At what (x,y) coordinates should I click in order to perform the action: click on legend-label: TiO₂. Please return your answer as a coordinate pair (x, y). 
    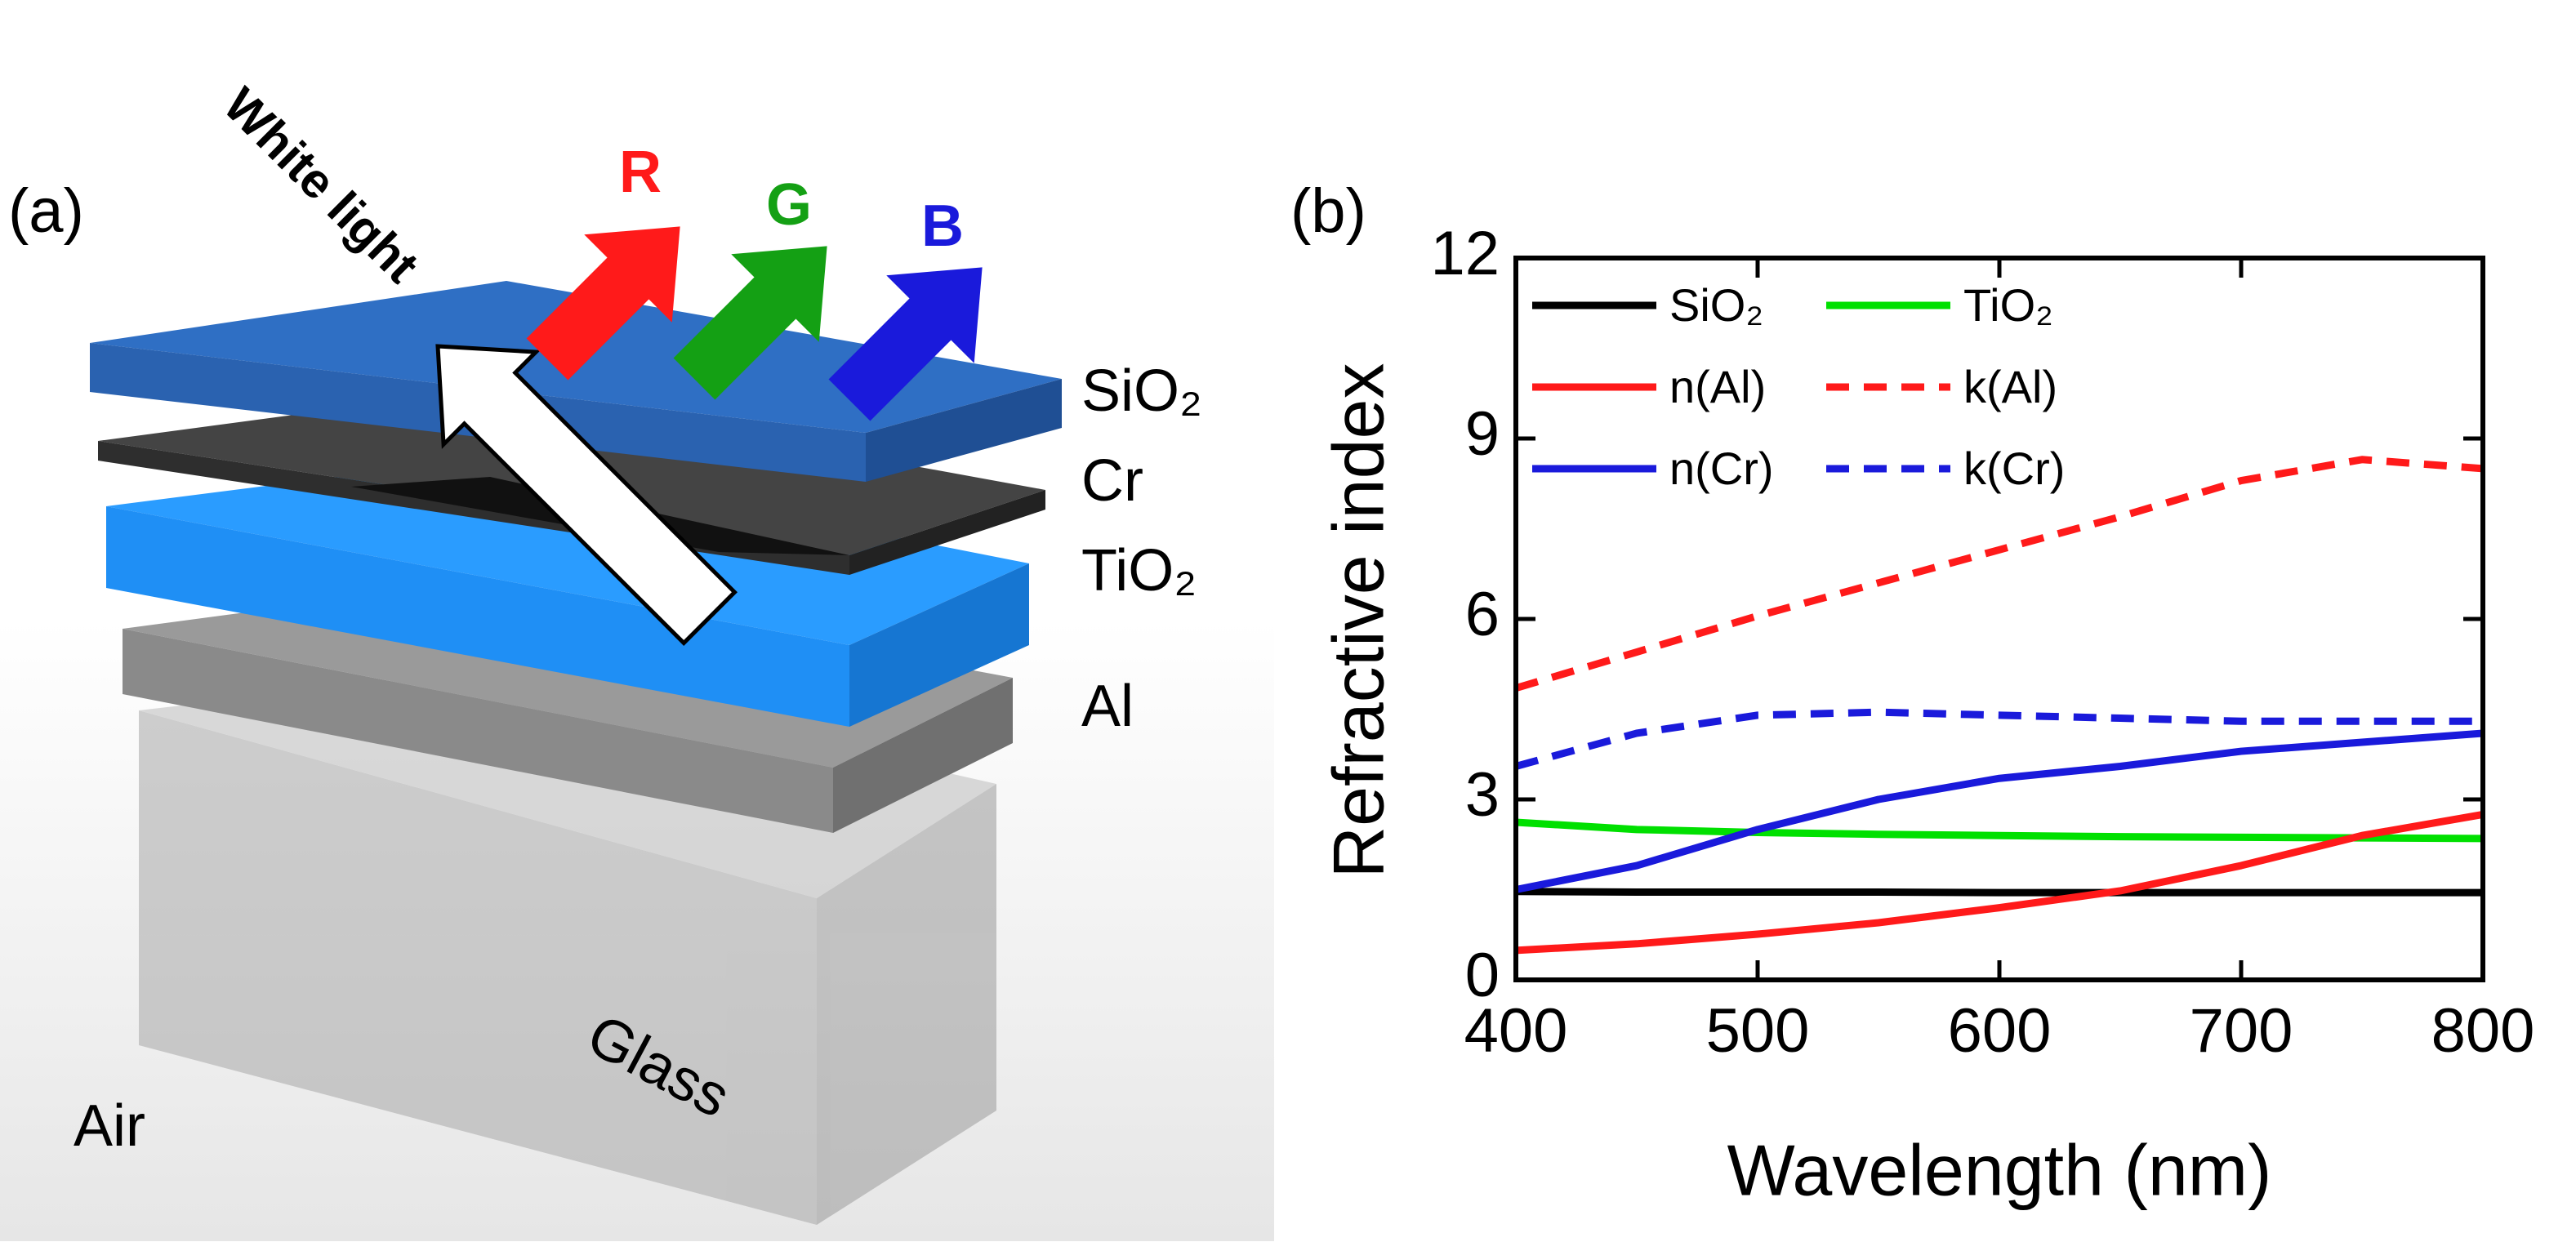
    Looking at the image, I should click on (2008, 305).